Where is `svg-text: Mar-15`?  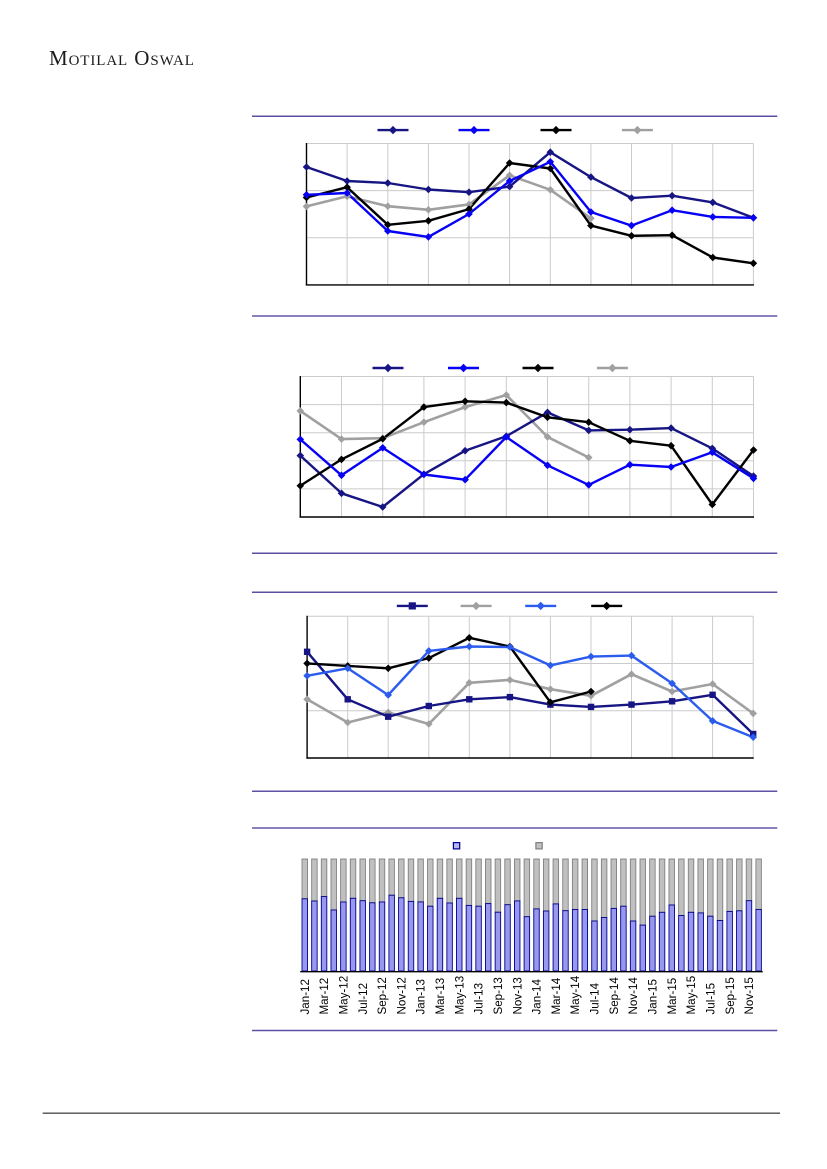 svg-text: Mar-15 is located at coordinates (672, 996).